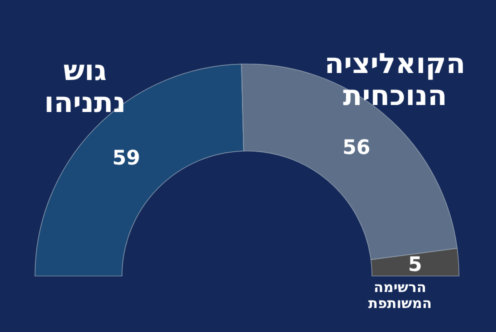  I want to click on data-label: 5, so click(415, 264).